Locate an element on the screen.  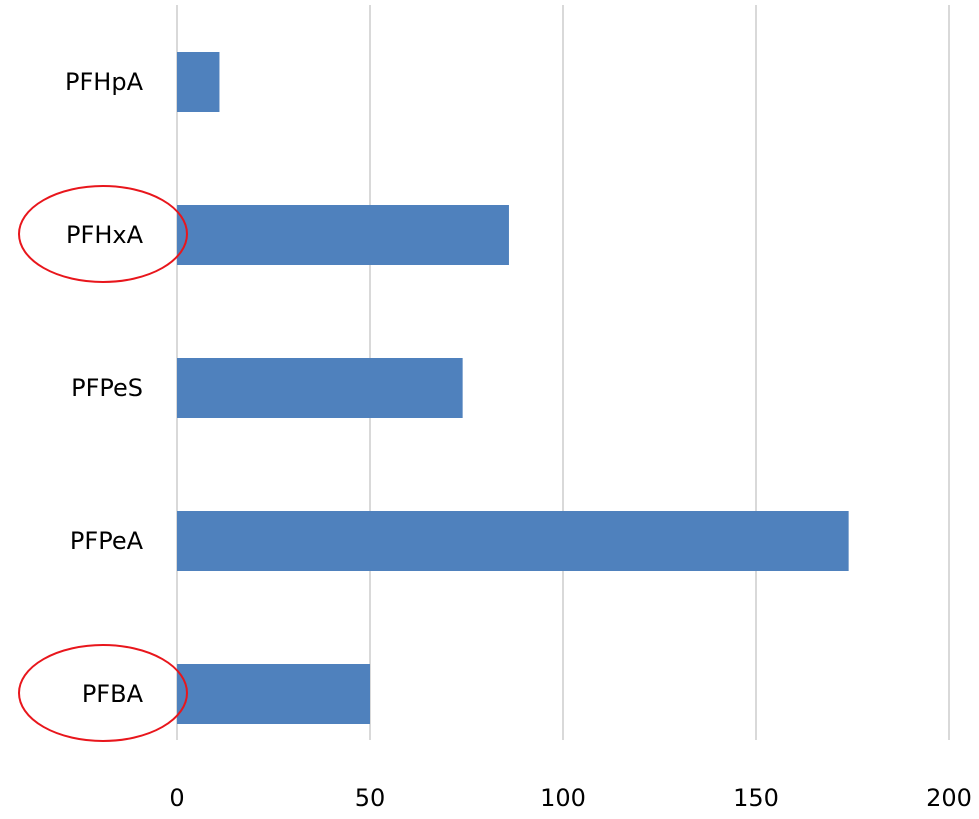
highlight-ellipse-pfhxa is located at coordinates (103, 234).